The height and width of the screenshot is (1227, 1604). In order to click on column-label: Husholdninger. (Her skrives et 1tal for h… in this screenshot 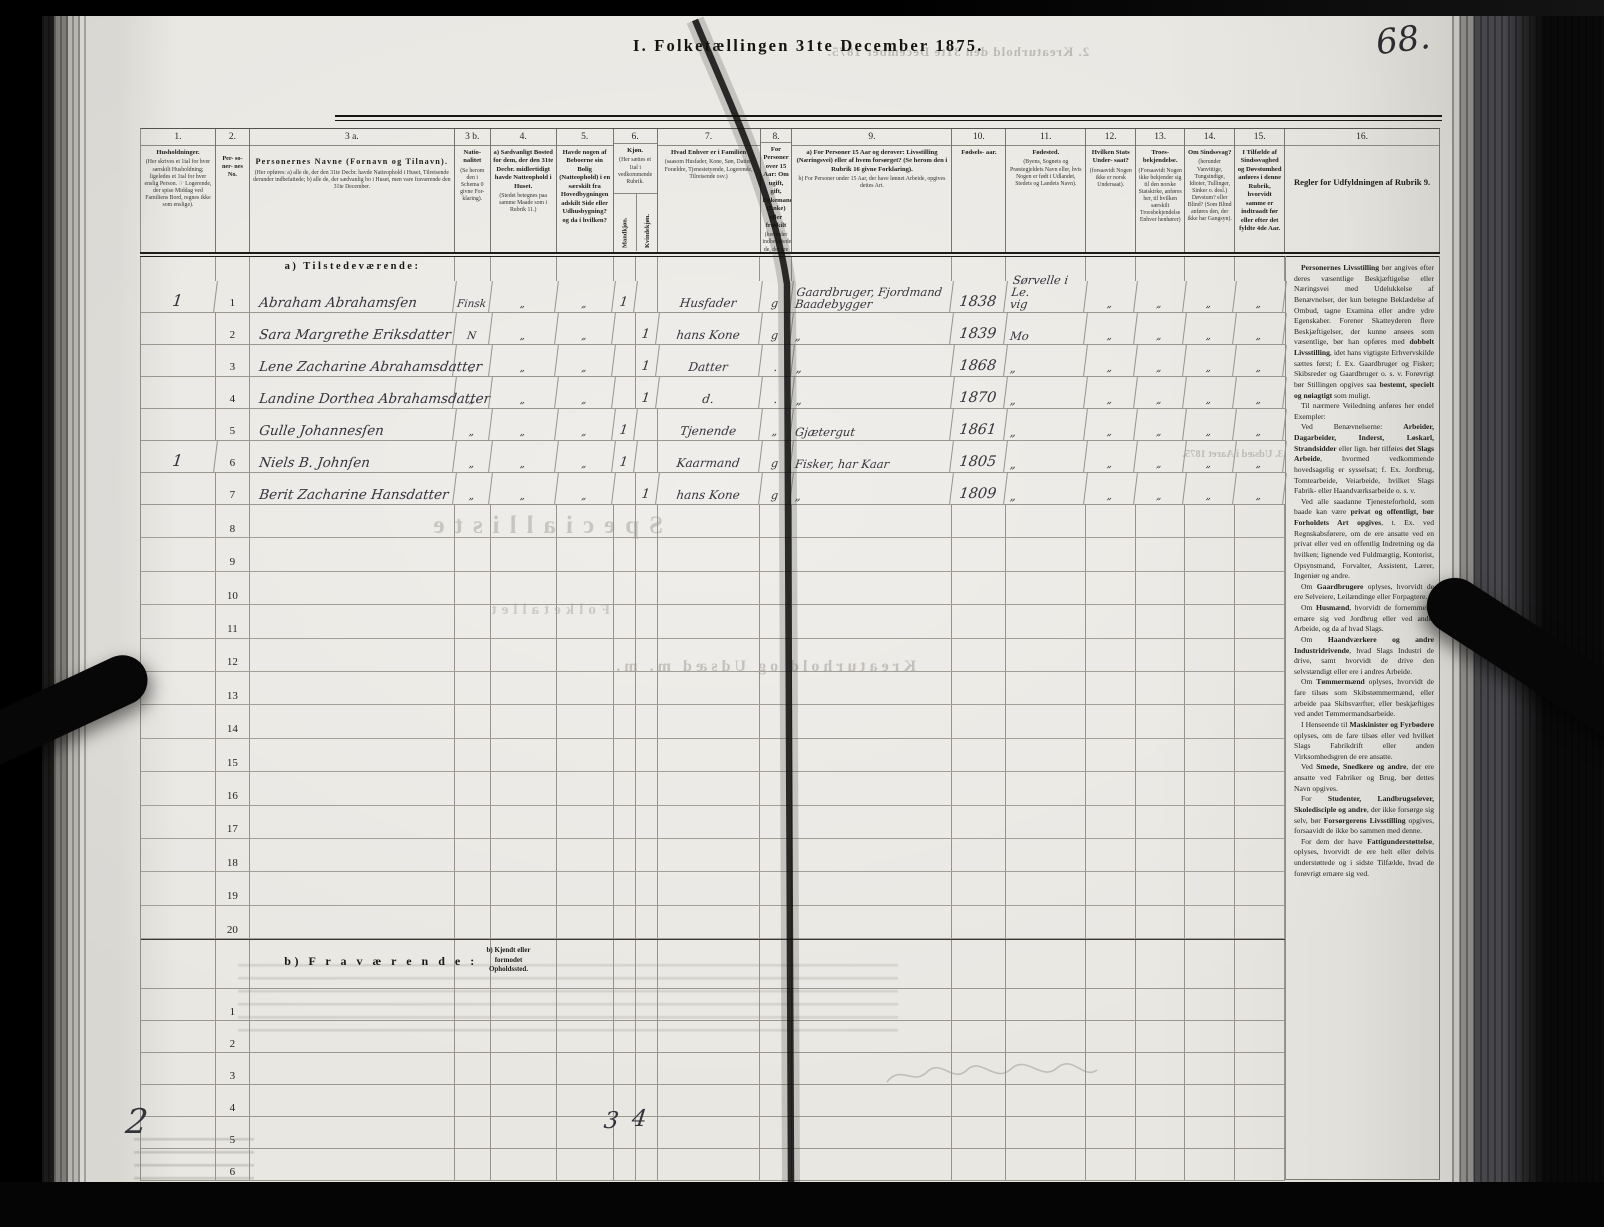, I will do `click(178, 178)`.